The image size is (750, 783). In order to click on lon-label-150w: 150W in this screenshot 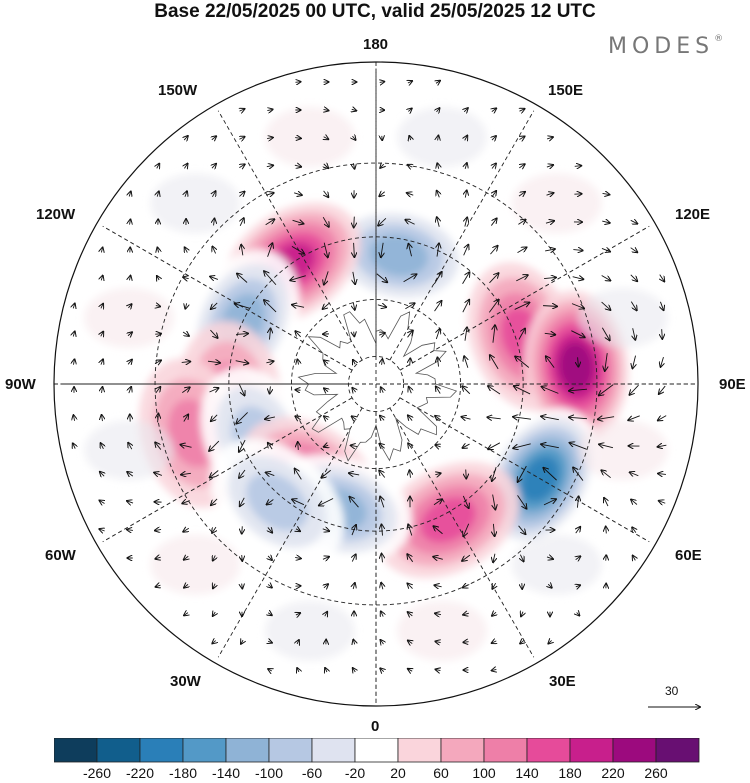, I will do `click(178, 90)`.